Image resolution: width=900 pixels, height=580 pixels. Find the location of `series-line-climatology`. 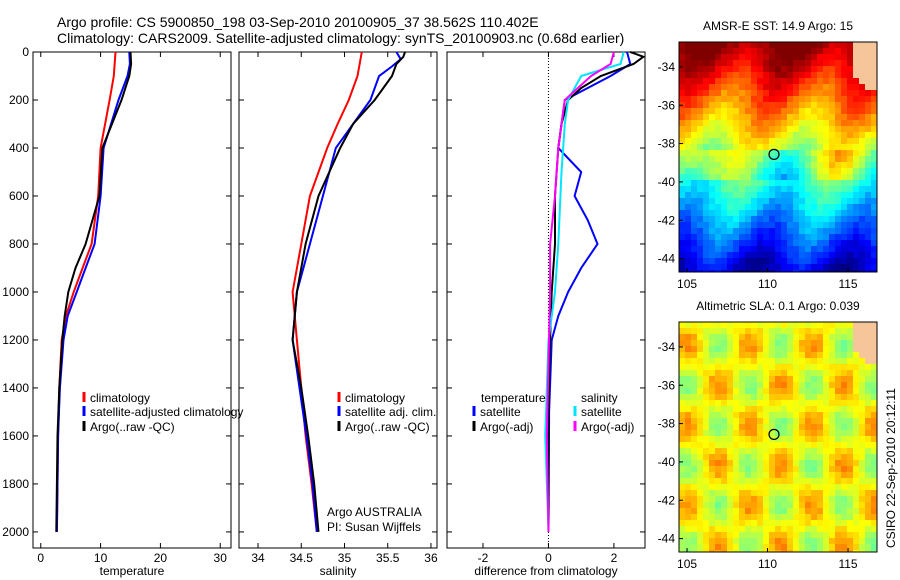

series-line-climatology is located at coordinates (86, 291).